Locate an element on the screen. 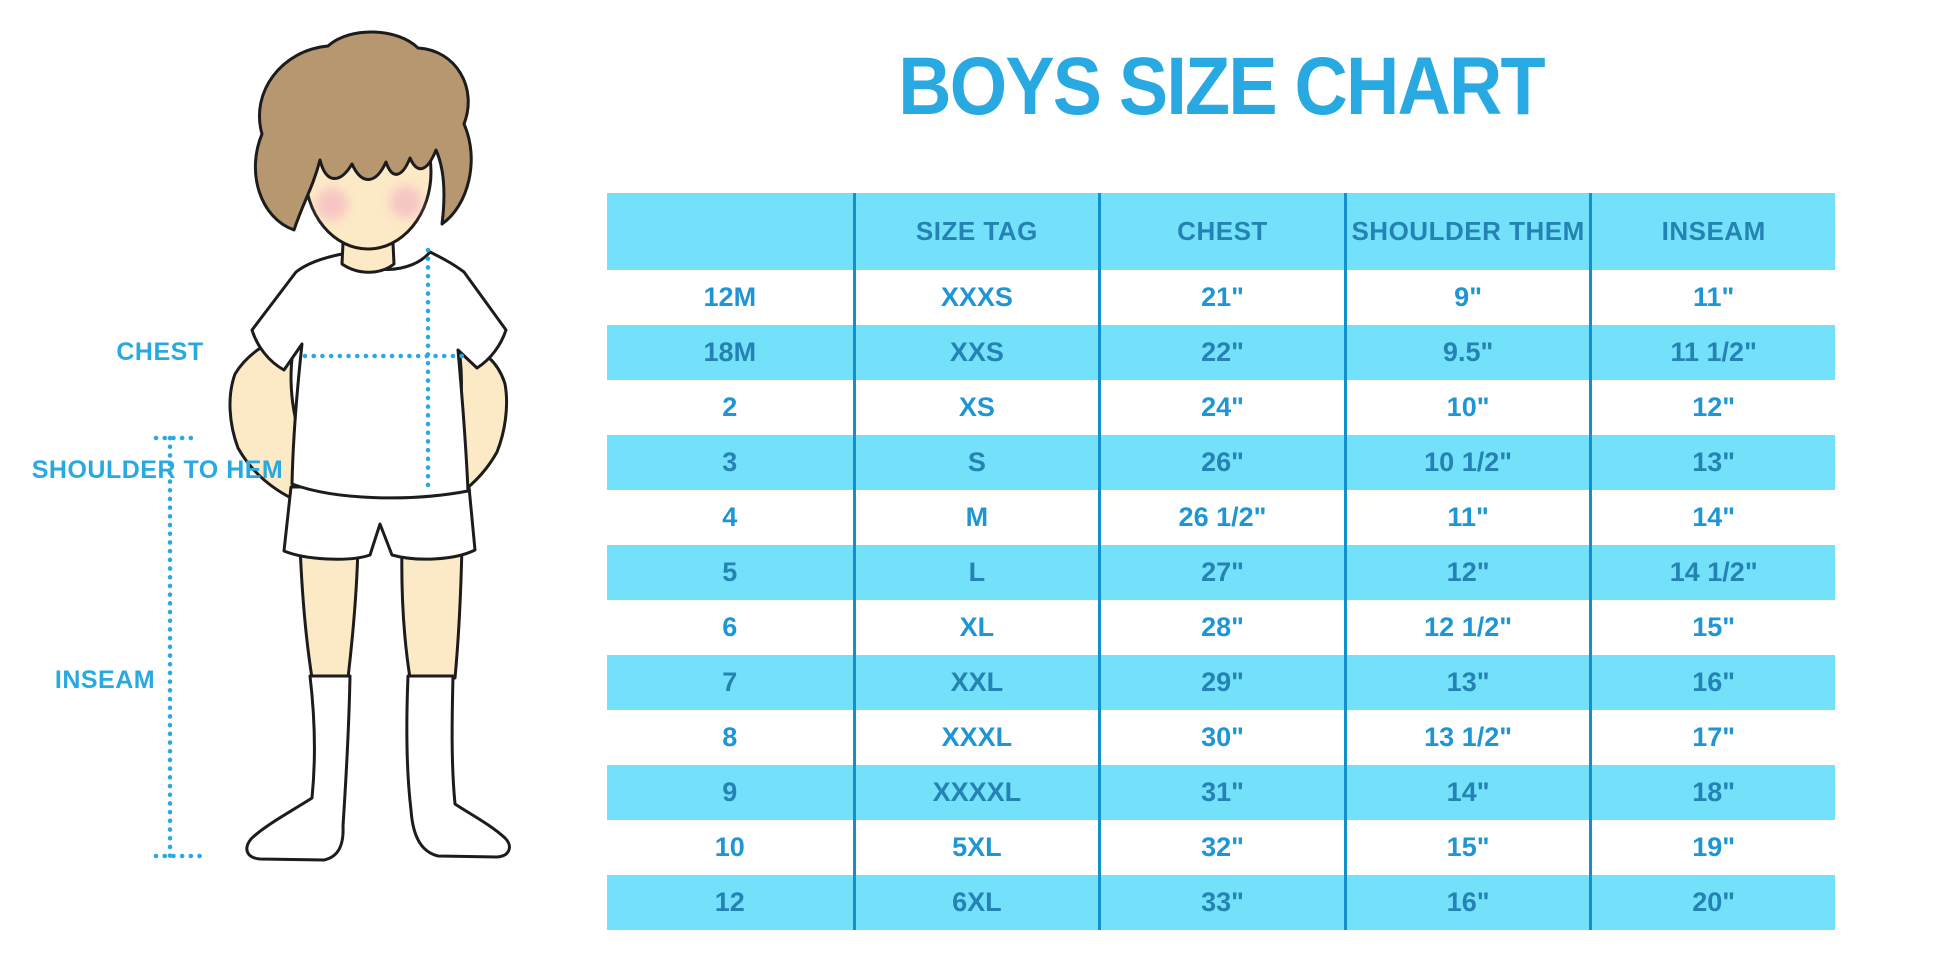 Image resolution: width=1946 pixels, height=973 pixels. table-cell: 10 1/2" is located at coordinates (1466, 462).